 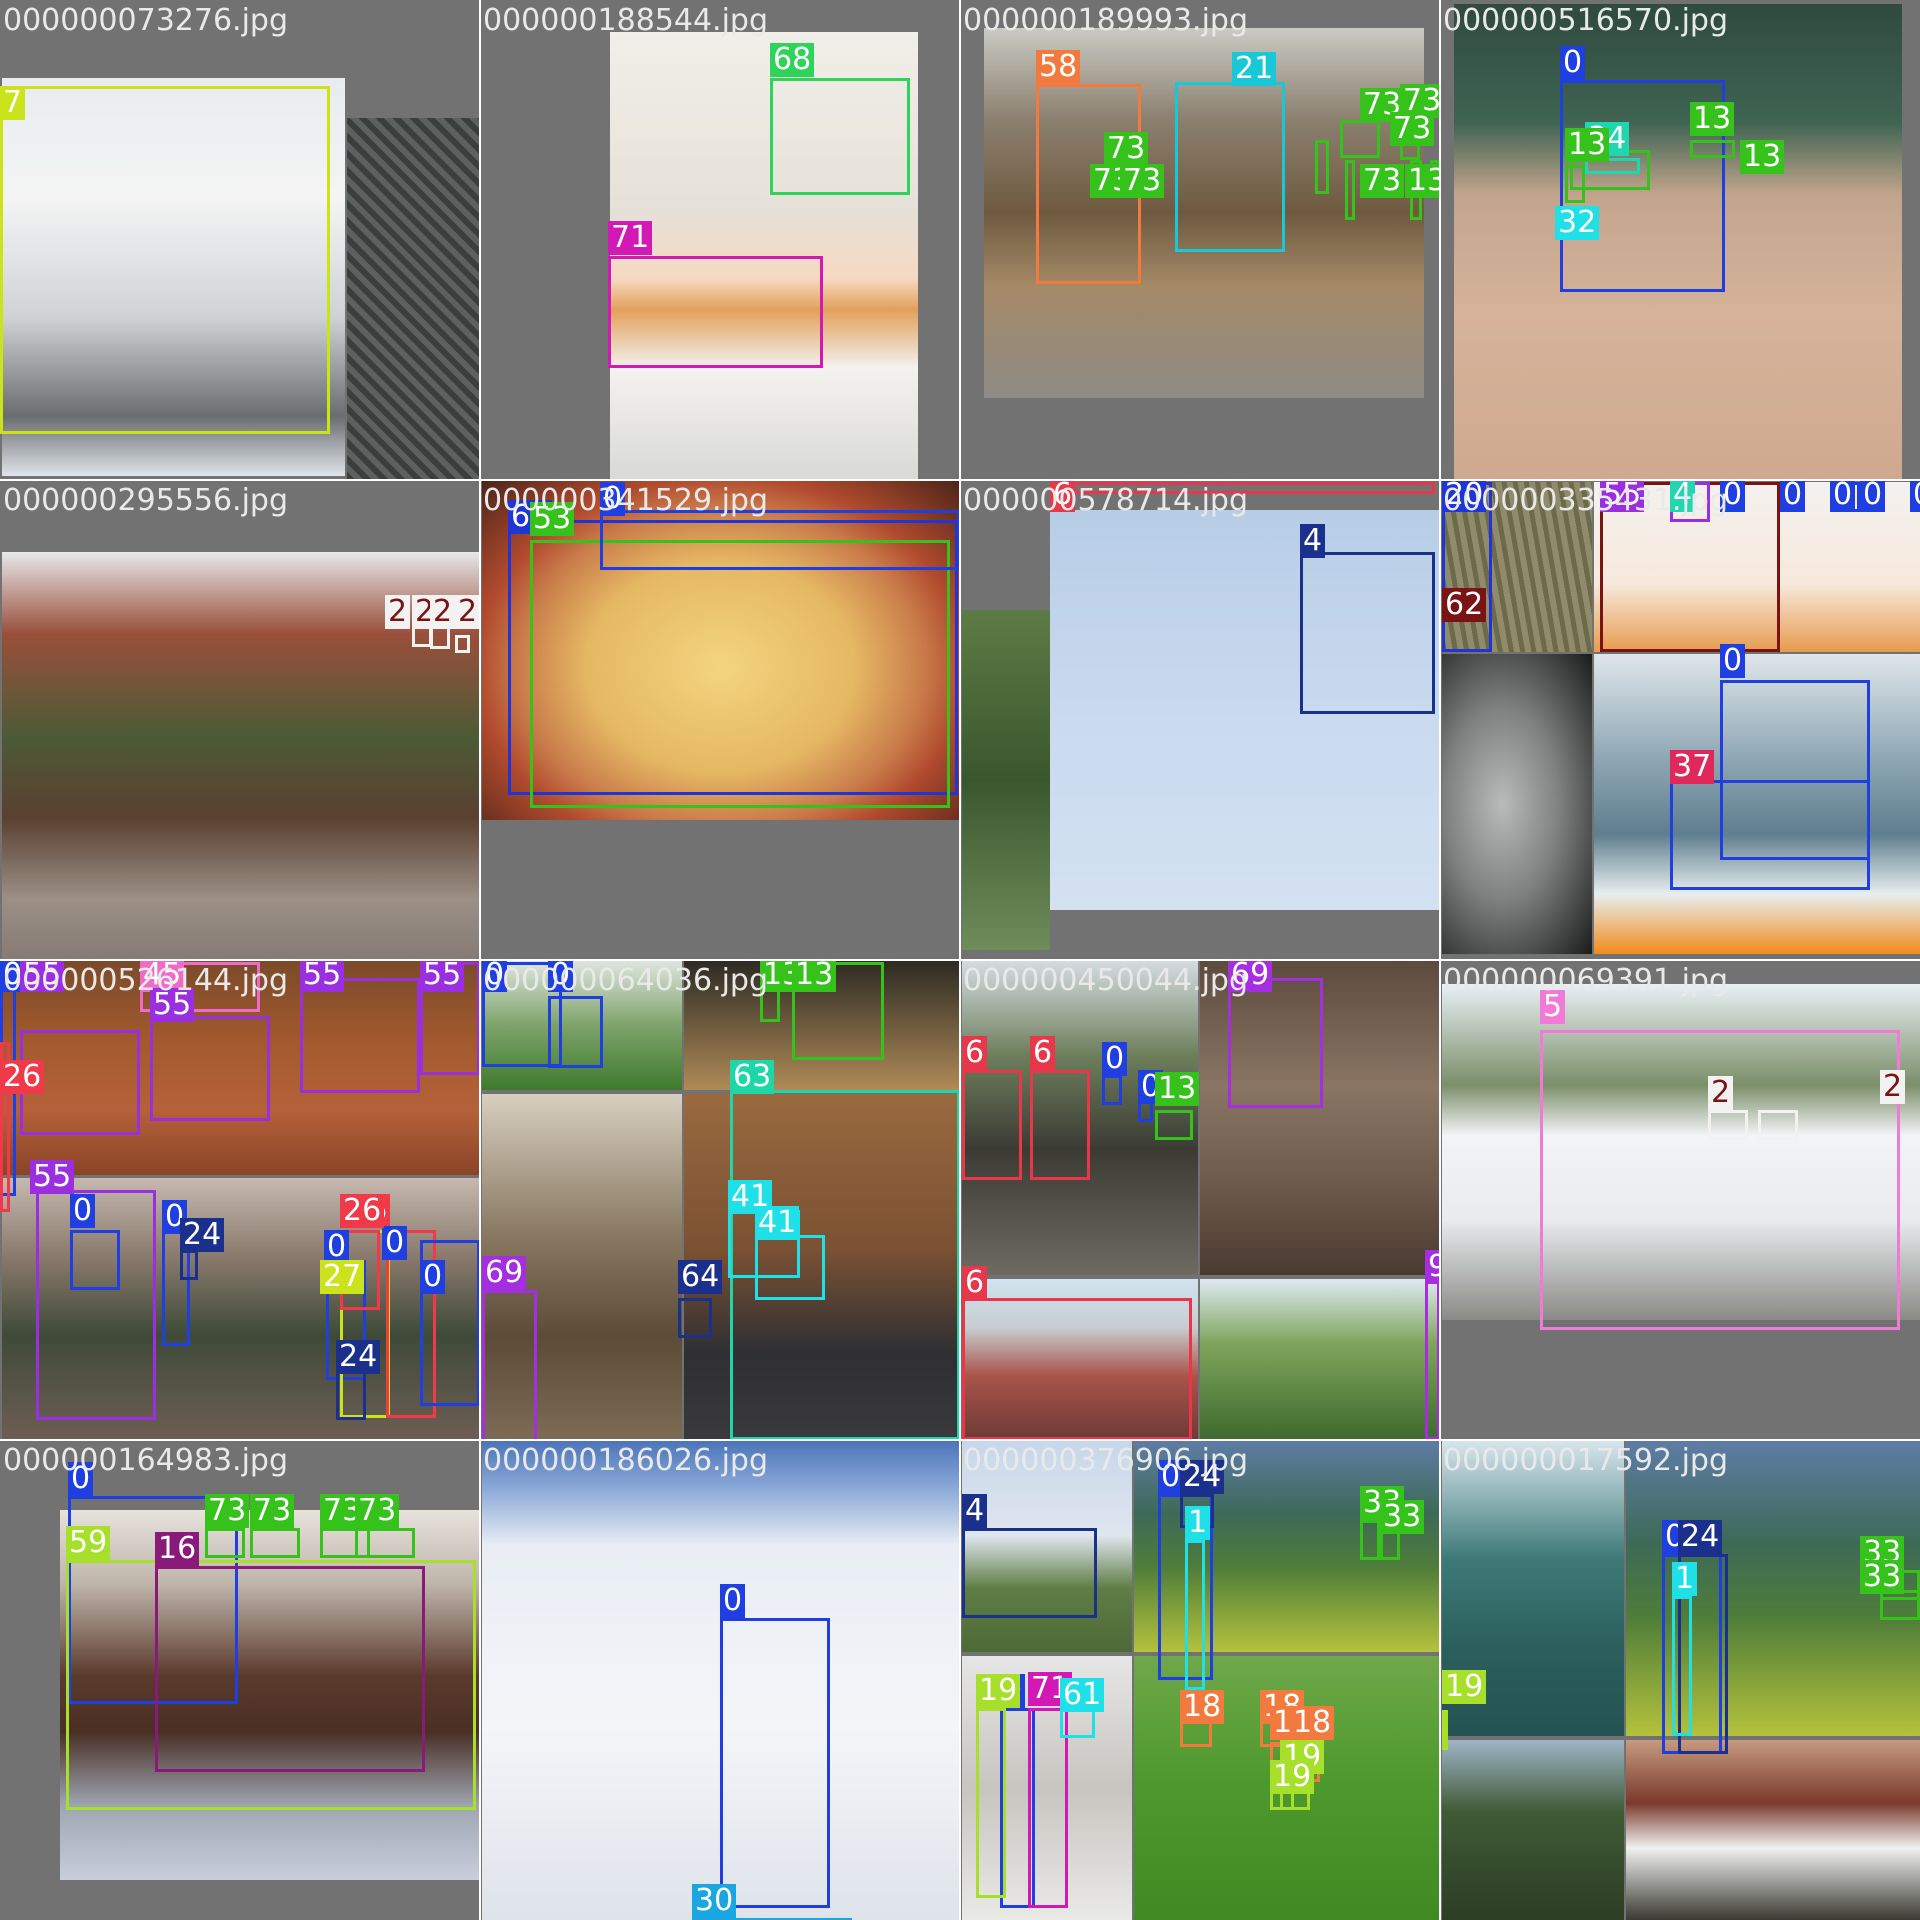 I want to click on stone-wall-photo, so click(x=413, y=299).